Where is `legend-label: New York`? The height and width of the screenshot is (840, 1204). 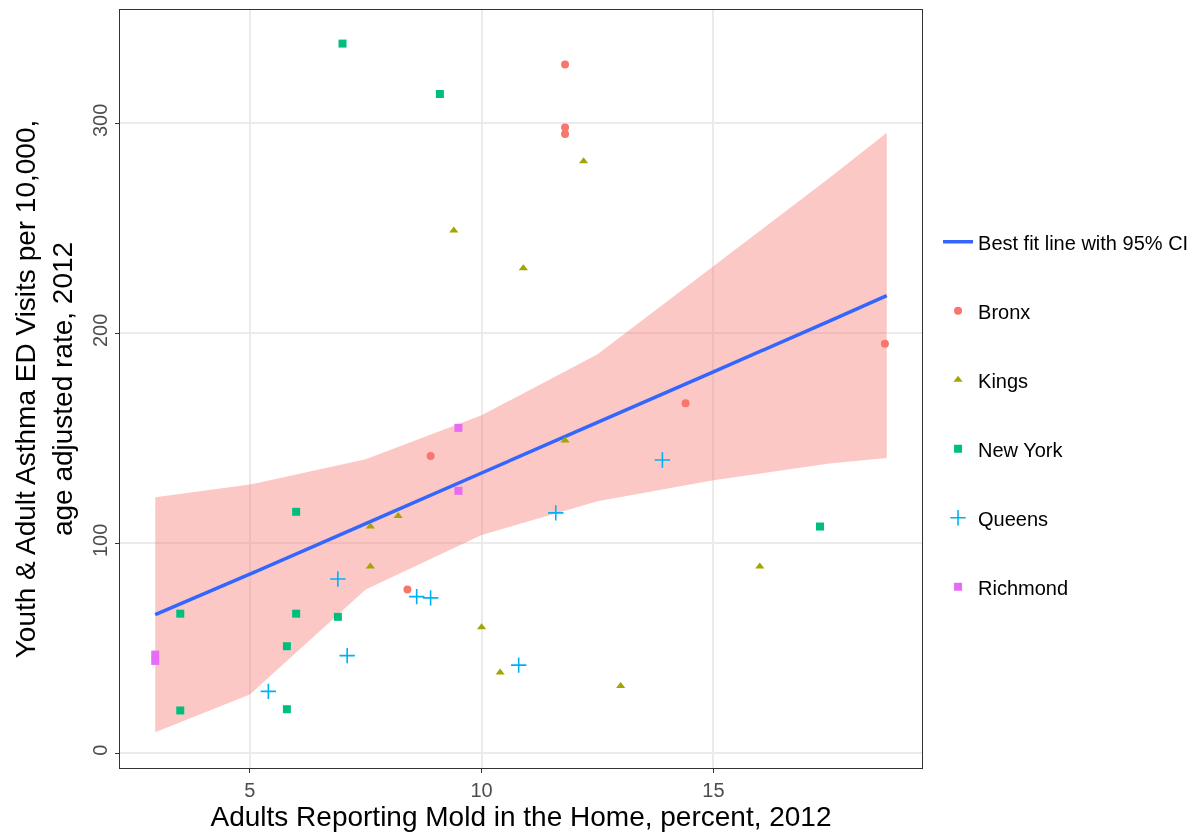 legend-label: New York is located at coordinates (1021, 449).